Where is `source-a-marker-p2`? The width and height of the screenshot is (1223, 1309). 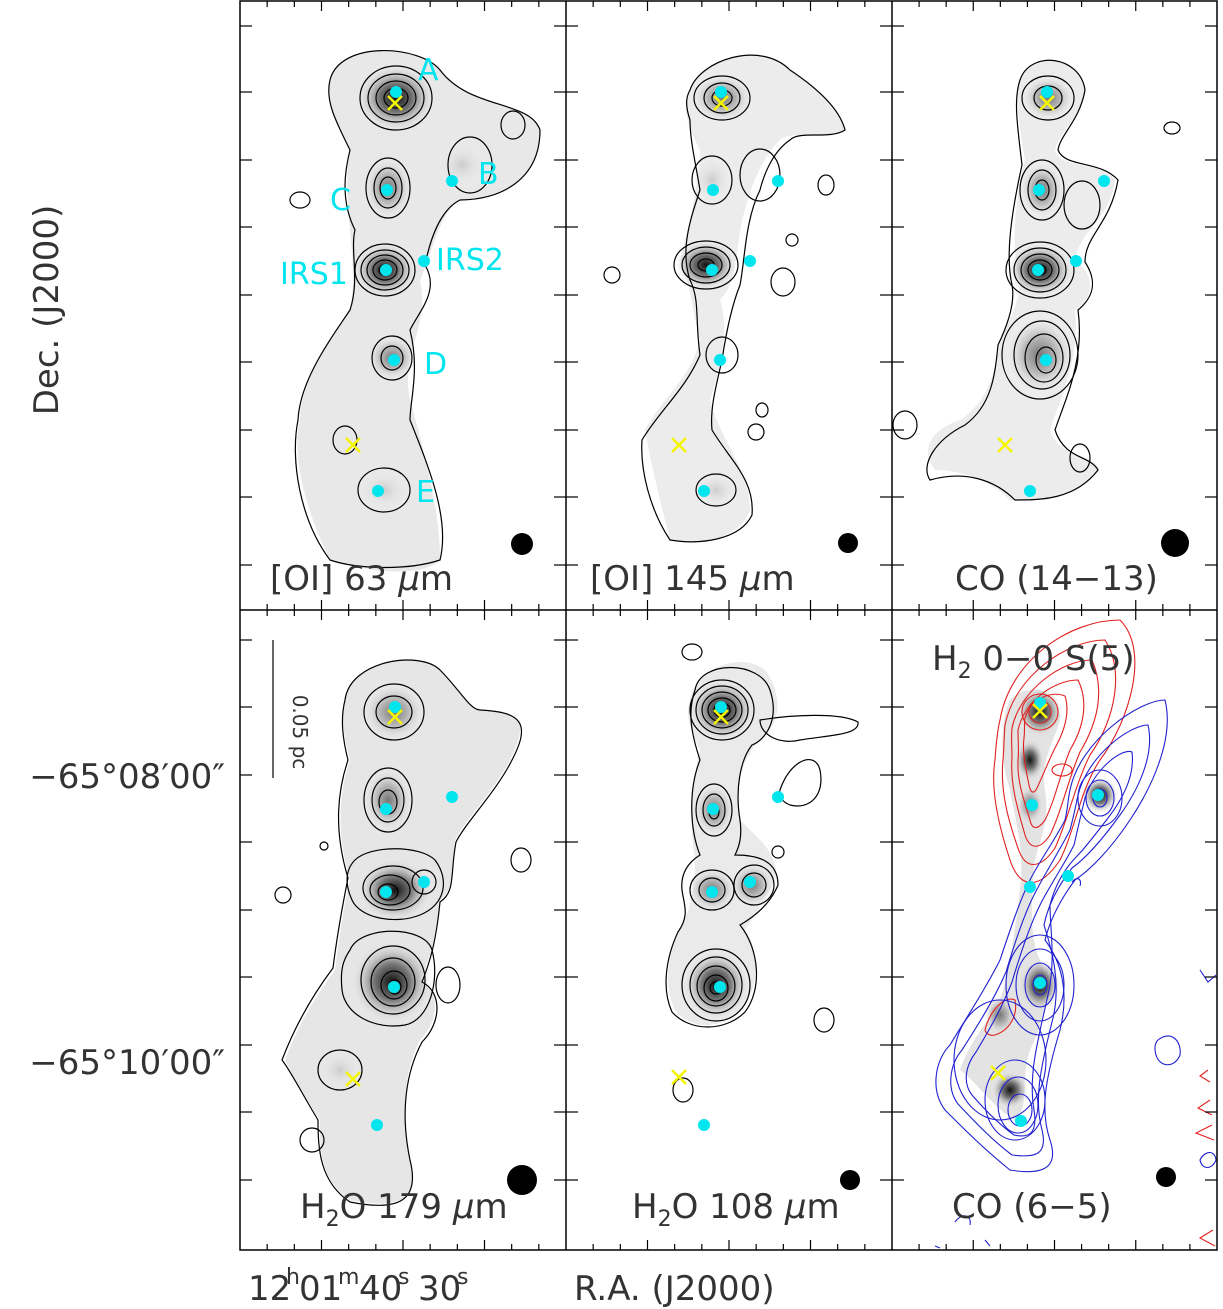
source-a-marker-p2 is located at coordinates (721, 92).